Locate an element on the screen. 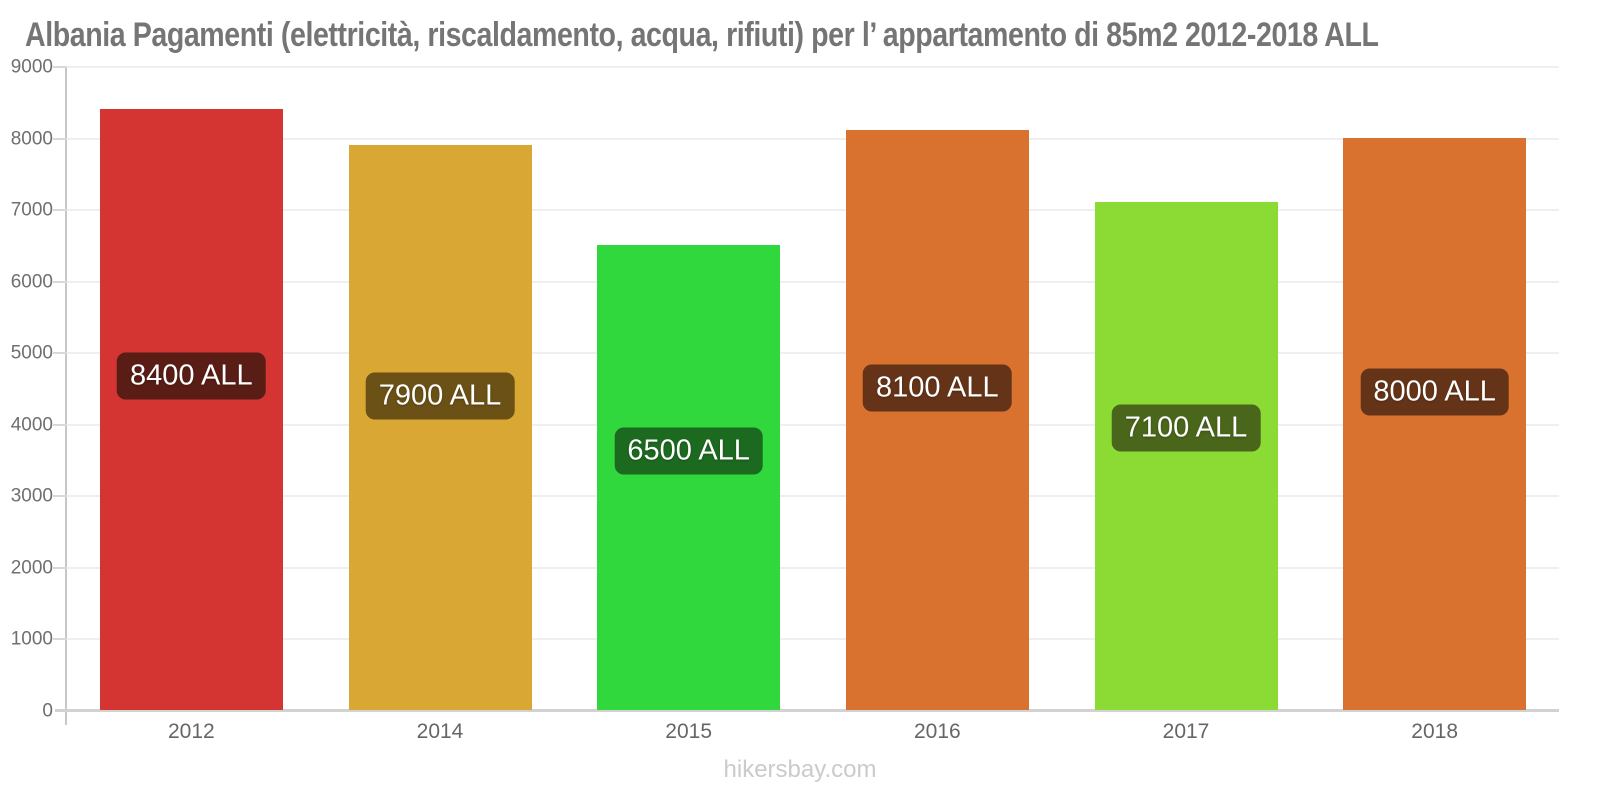 The image size is (1600, 800). y-axis-label-6000: 6000 is located at coordinates (31, 282).